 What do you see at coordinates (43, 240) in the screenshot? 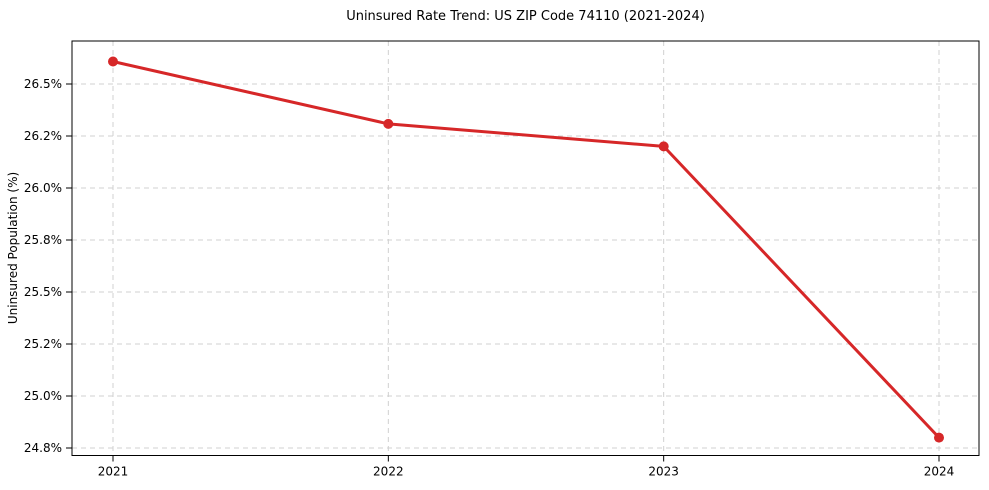
I see `y-tick-label: 25.8%` at bounding box center [43, 240].